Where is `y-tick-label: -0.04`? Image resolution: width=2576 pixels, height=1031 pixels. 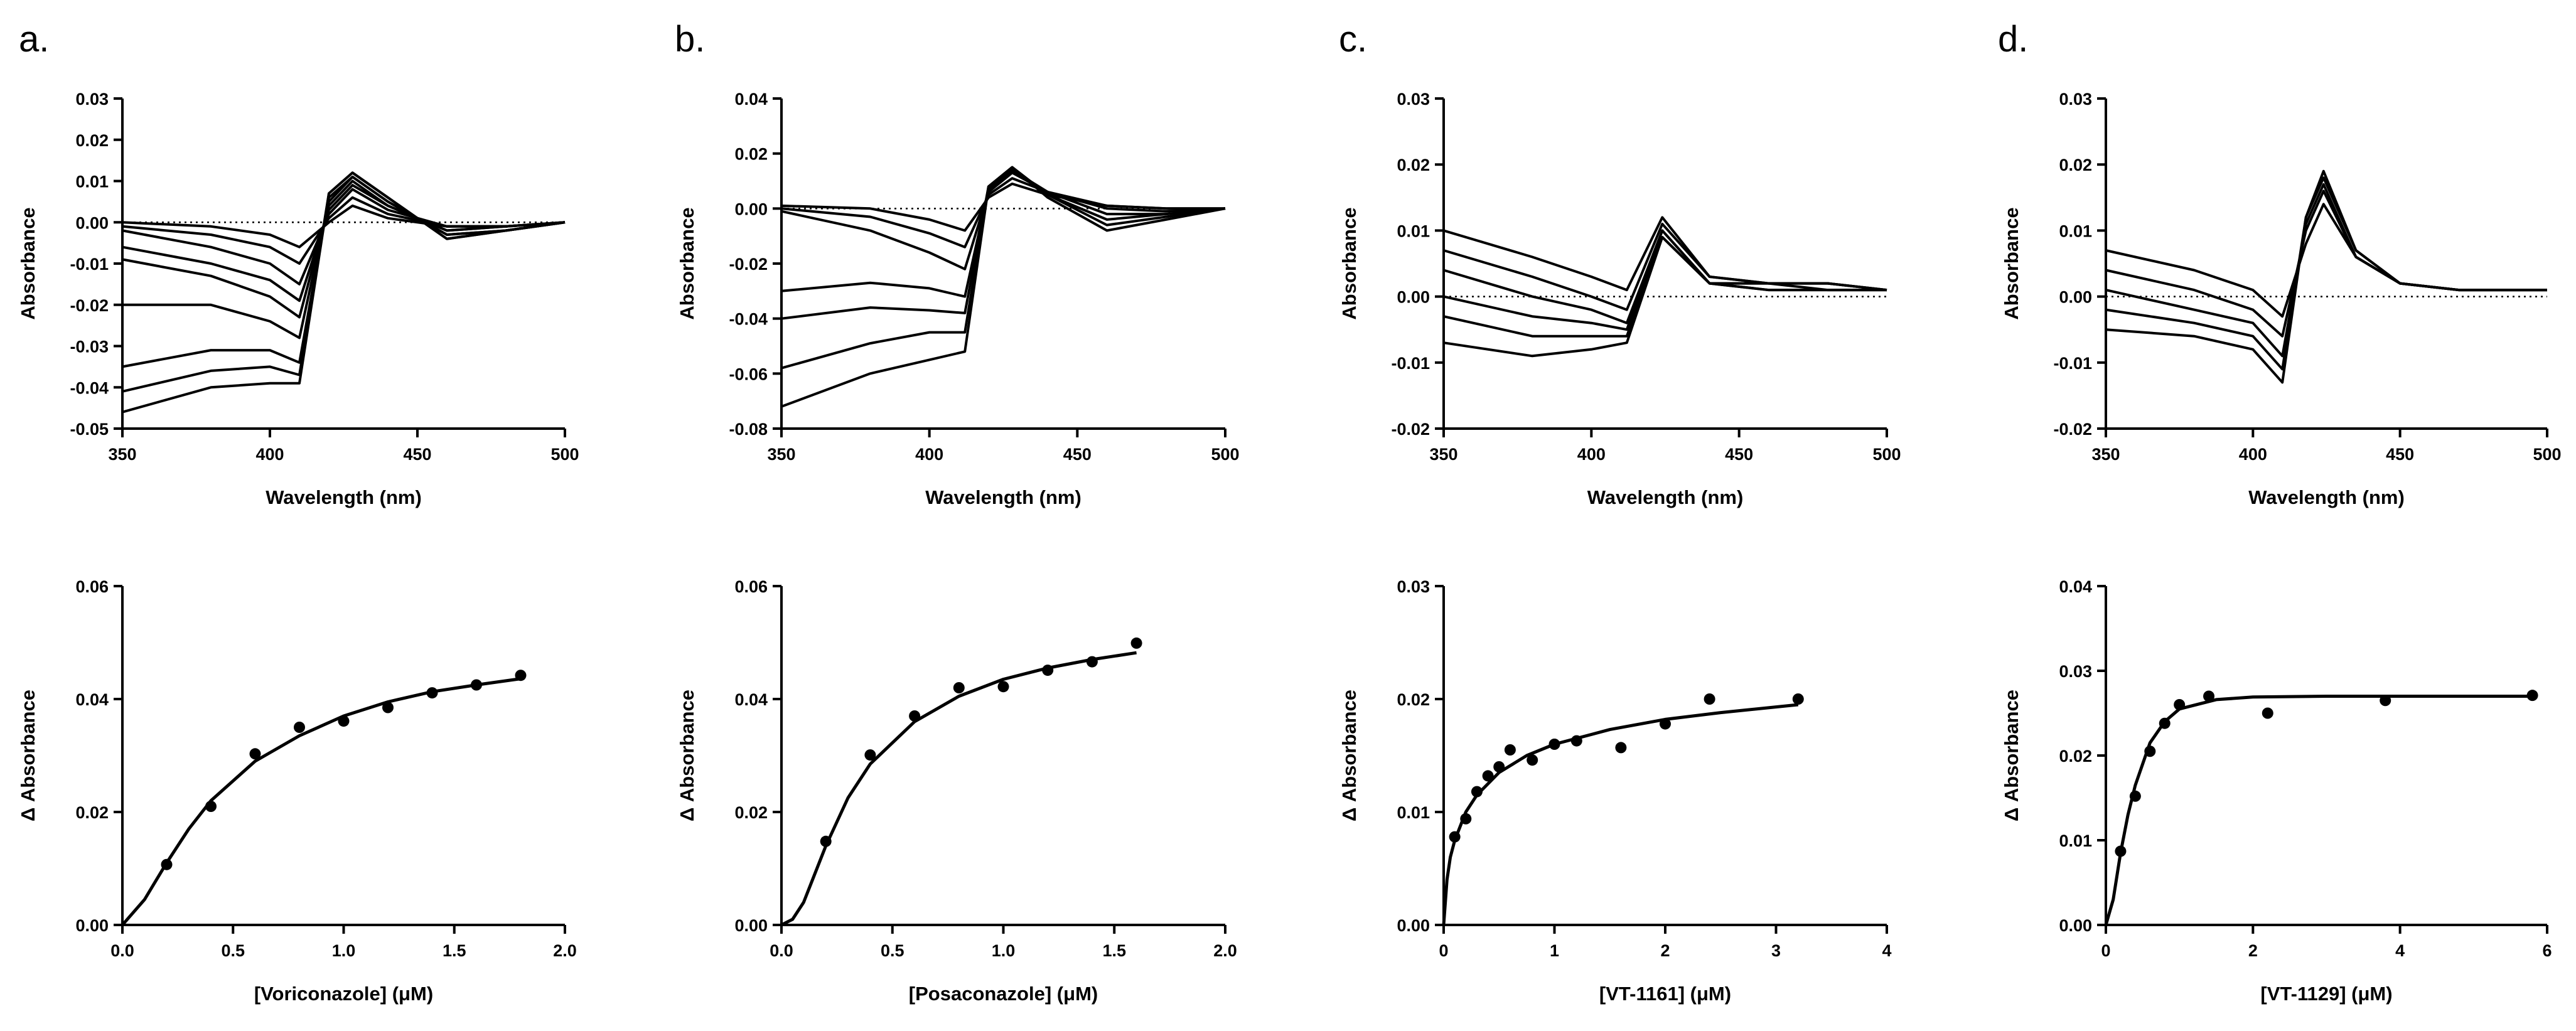 y-tick-label: -0.04 is located at coordinates (748, 319).